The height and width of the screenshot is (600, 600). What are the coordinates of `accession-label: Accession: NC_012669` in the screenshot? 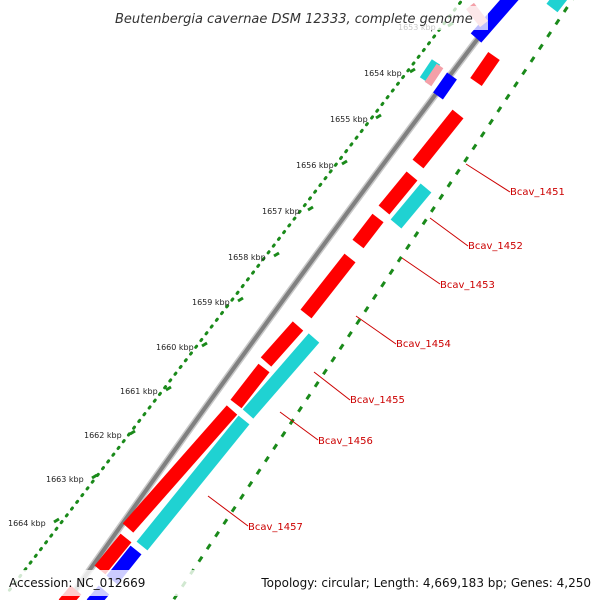 It's located at (77, 583).